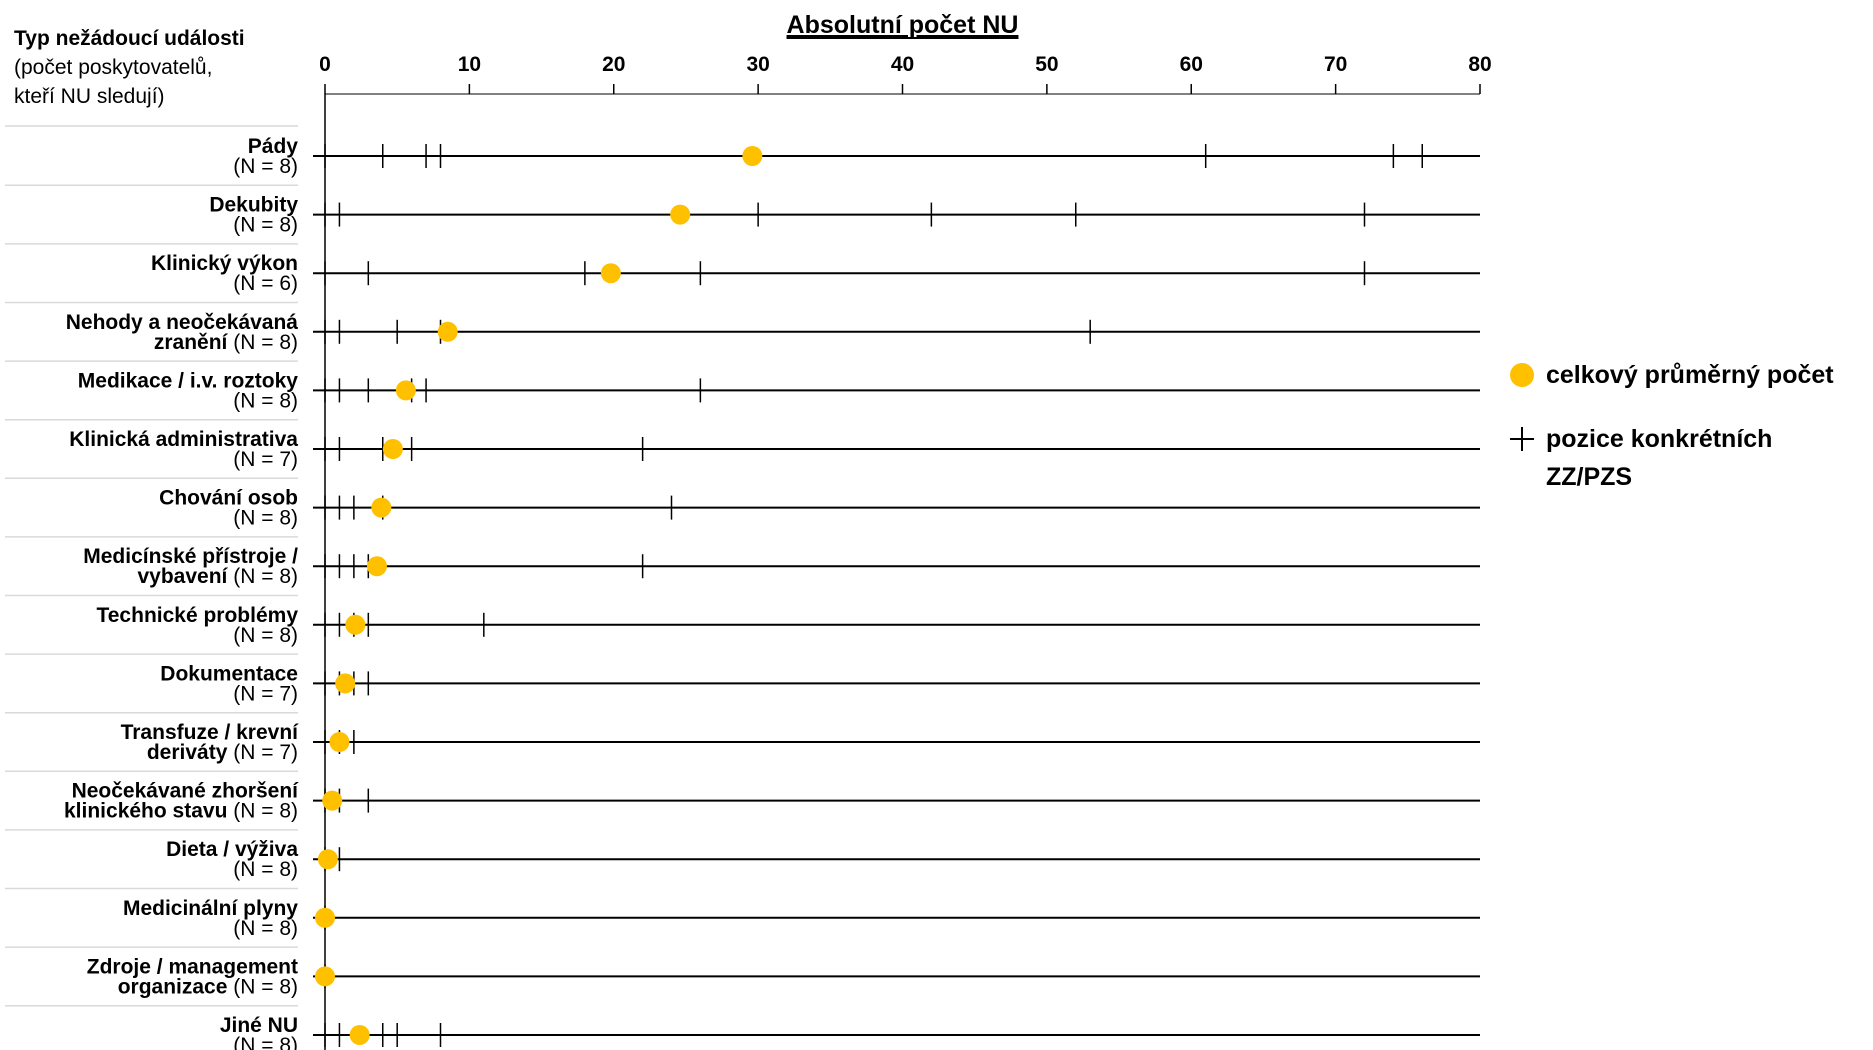 The height and width of the screenshot is (1050, 1873). Describe the element at coordinates (742, 278) in the screenshot. I see `chart-row: Klinický výkon (N = 6)` at that location.